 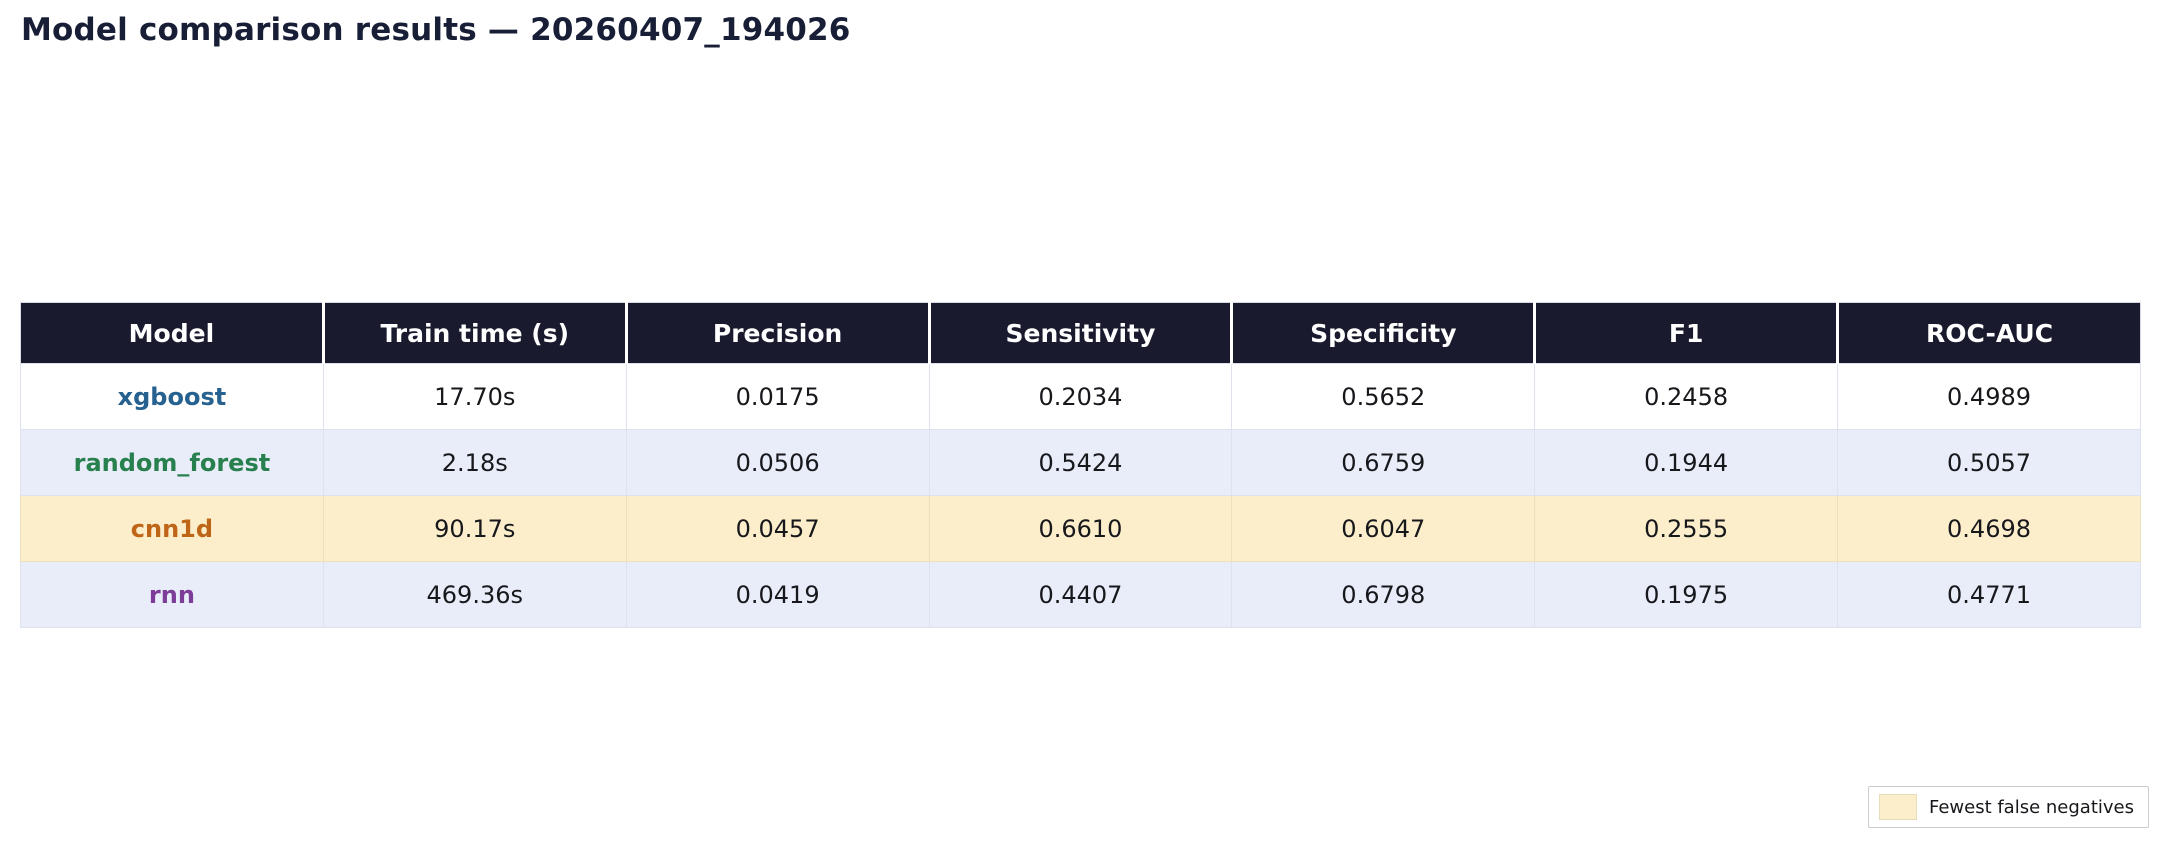 I want to click on sensitivity-cell: 0.4407, so click(x=1080, y=594).